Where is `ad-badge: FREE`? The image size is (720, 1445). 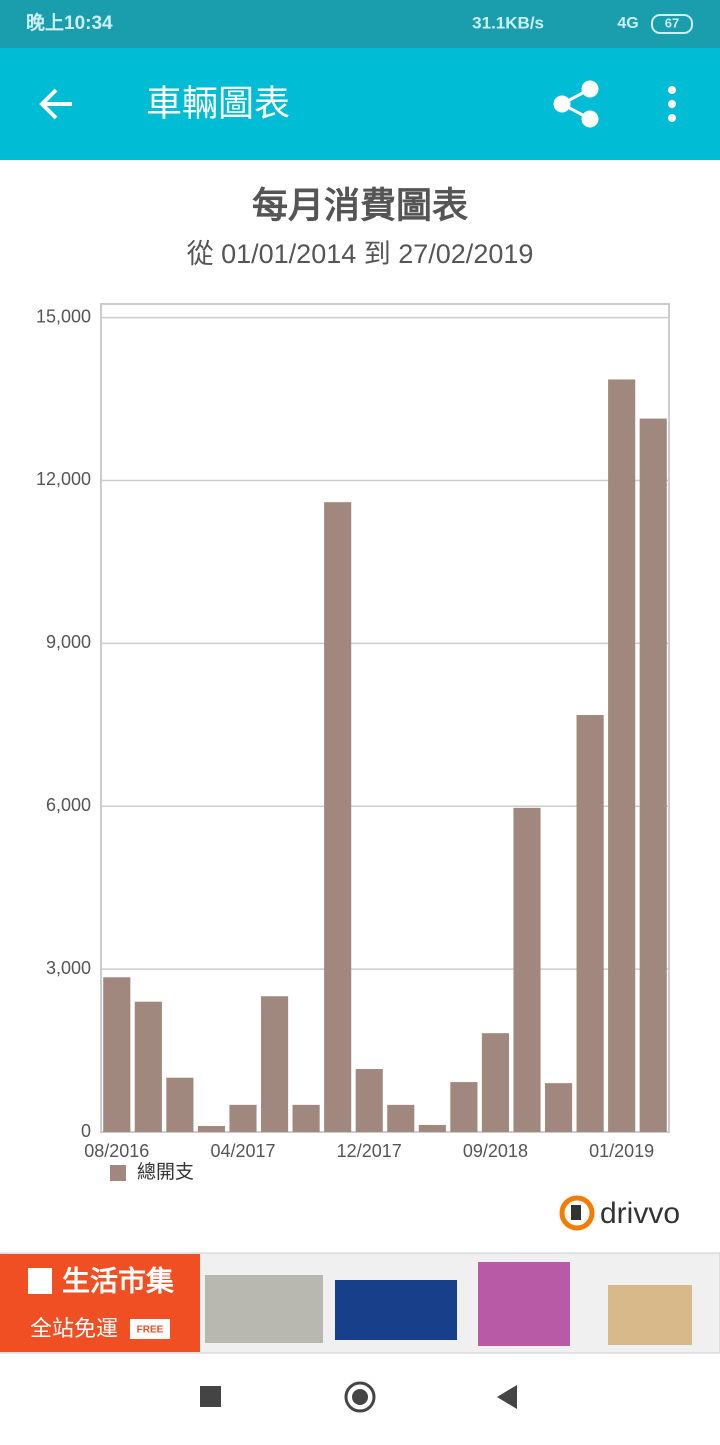
ad-badge: FREE is located at coordinates (150, 1330).